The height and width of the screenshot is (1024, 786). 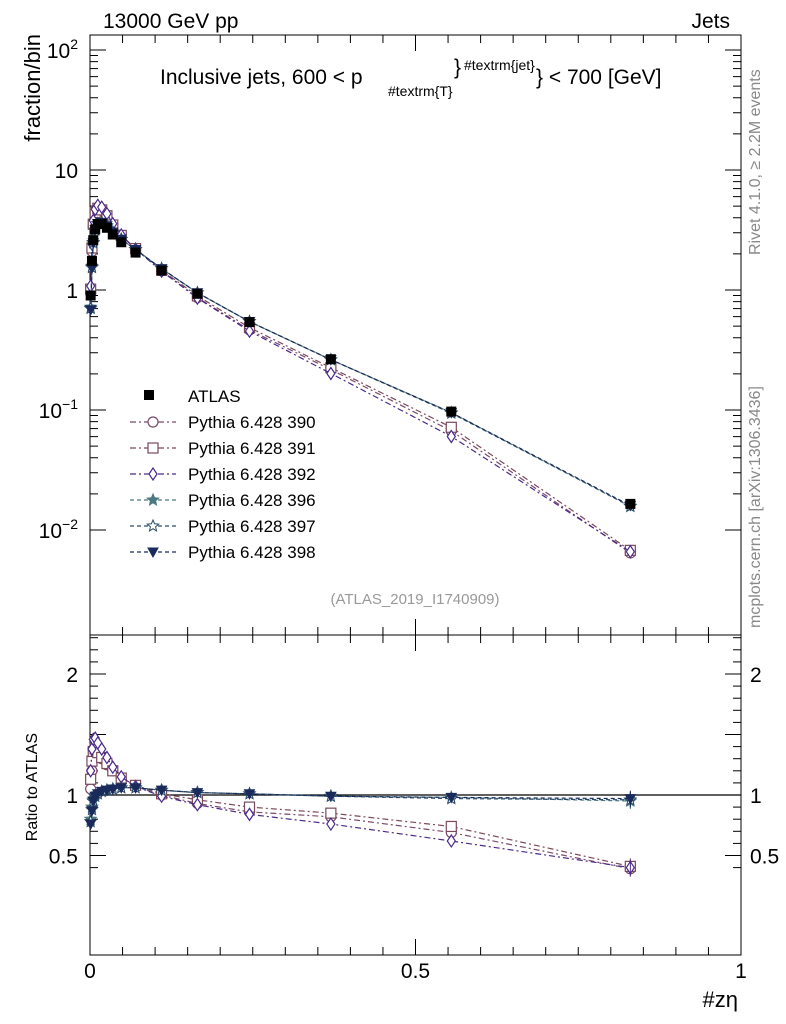 What do you see at coordinates (764, 857) in the screenshot?
I see `ratio-y-tick-label-right: 0.5` at bounding box center [764, 857].